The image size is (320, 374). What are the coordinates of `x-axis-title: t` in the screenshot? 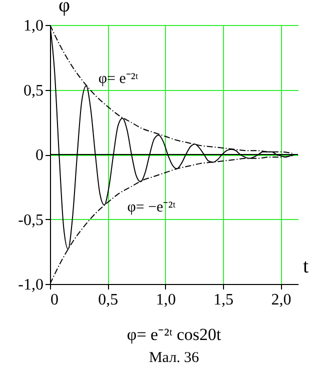 It's located at (305, 267).